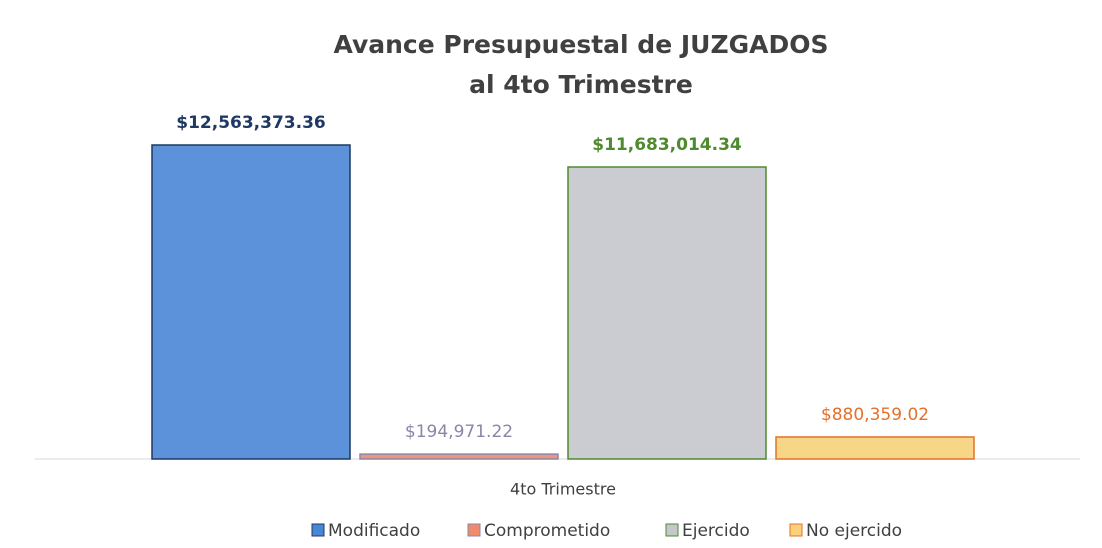  I want to click on data-label: $11,683,014.34, so click(667, 145).